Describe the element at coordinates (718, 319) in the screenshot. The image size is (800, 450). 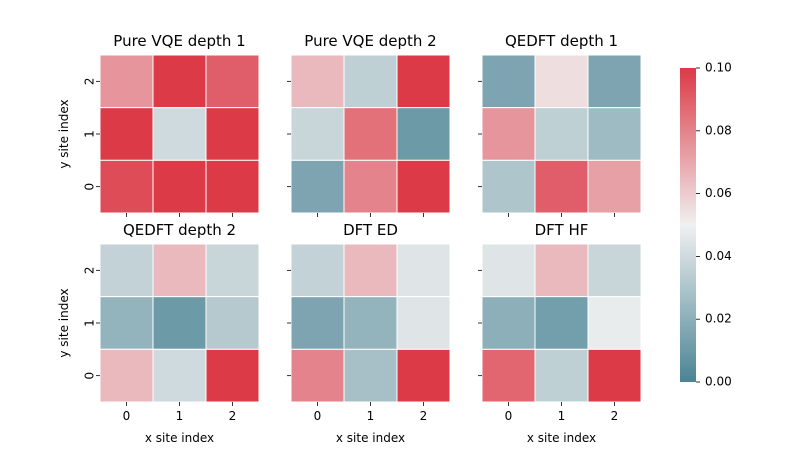
I see `colorbar-tick-label: 0.02` at that location.